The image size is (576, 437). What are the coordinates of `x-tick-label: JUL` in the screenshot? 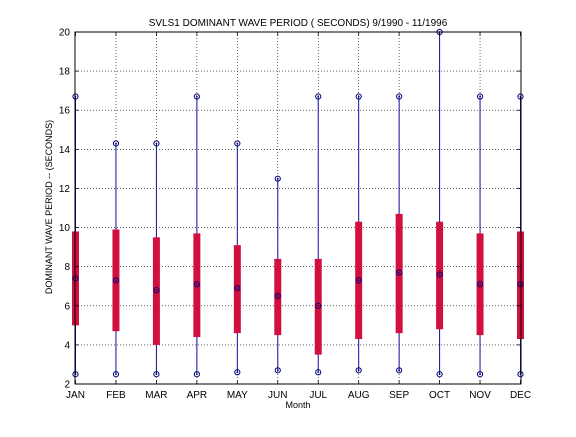 It's located at (318, 395).